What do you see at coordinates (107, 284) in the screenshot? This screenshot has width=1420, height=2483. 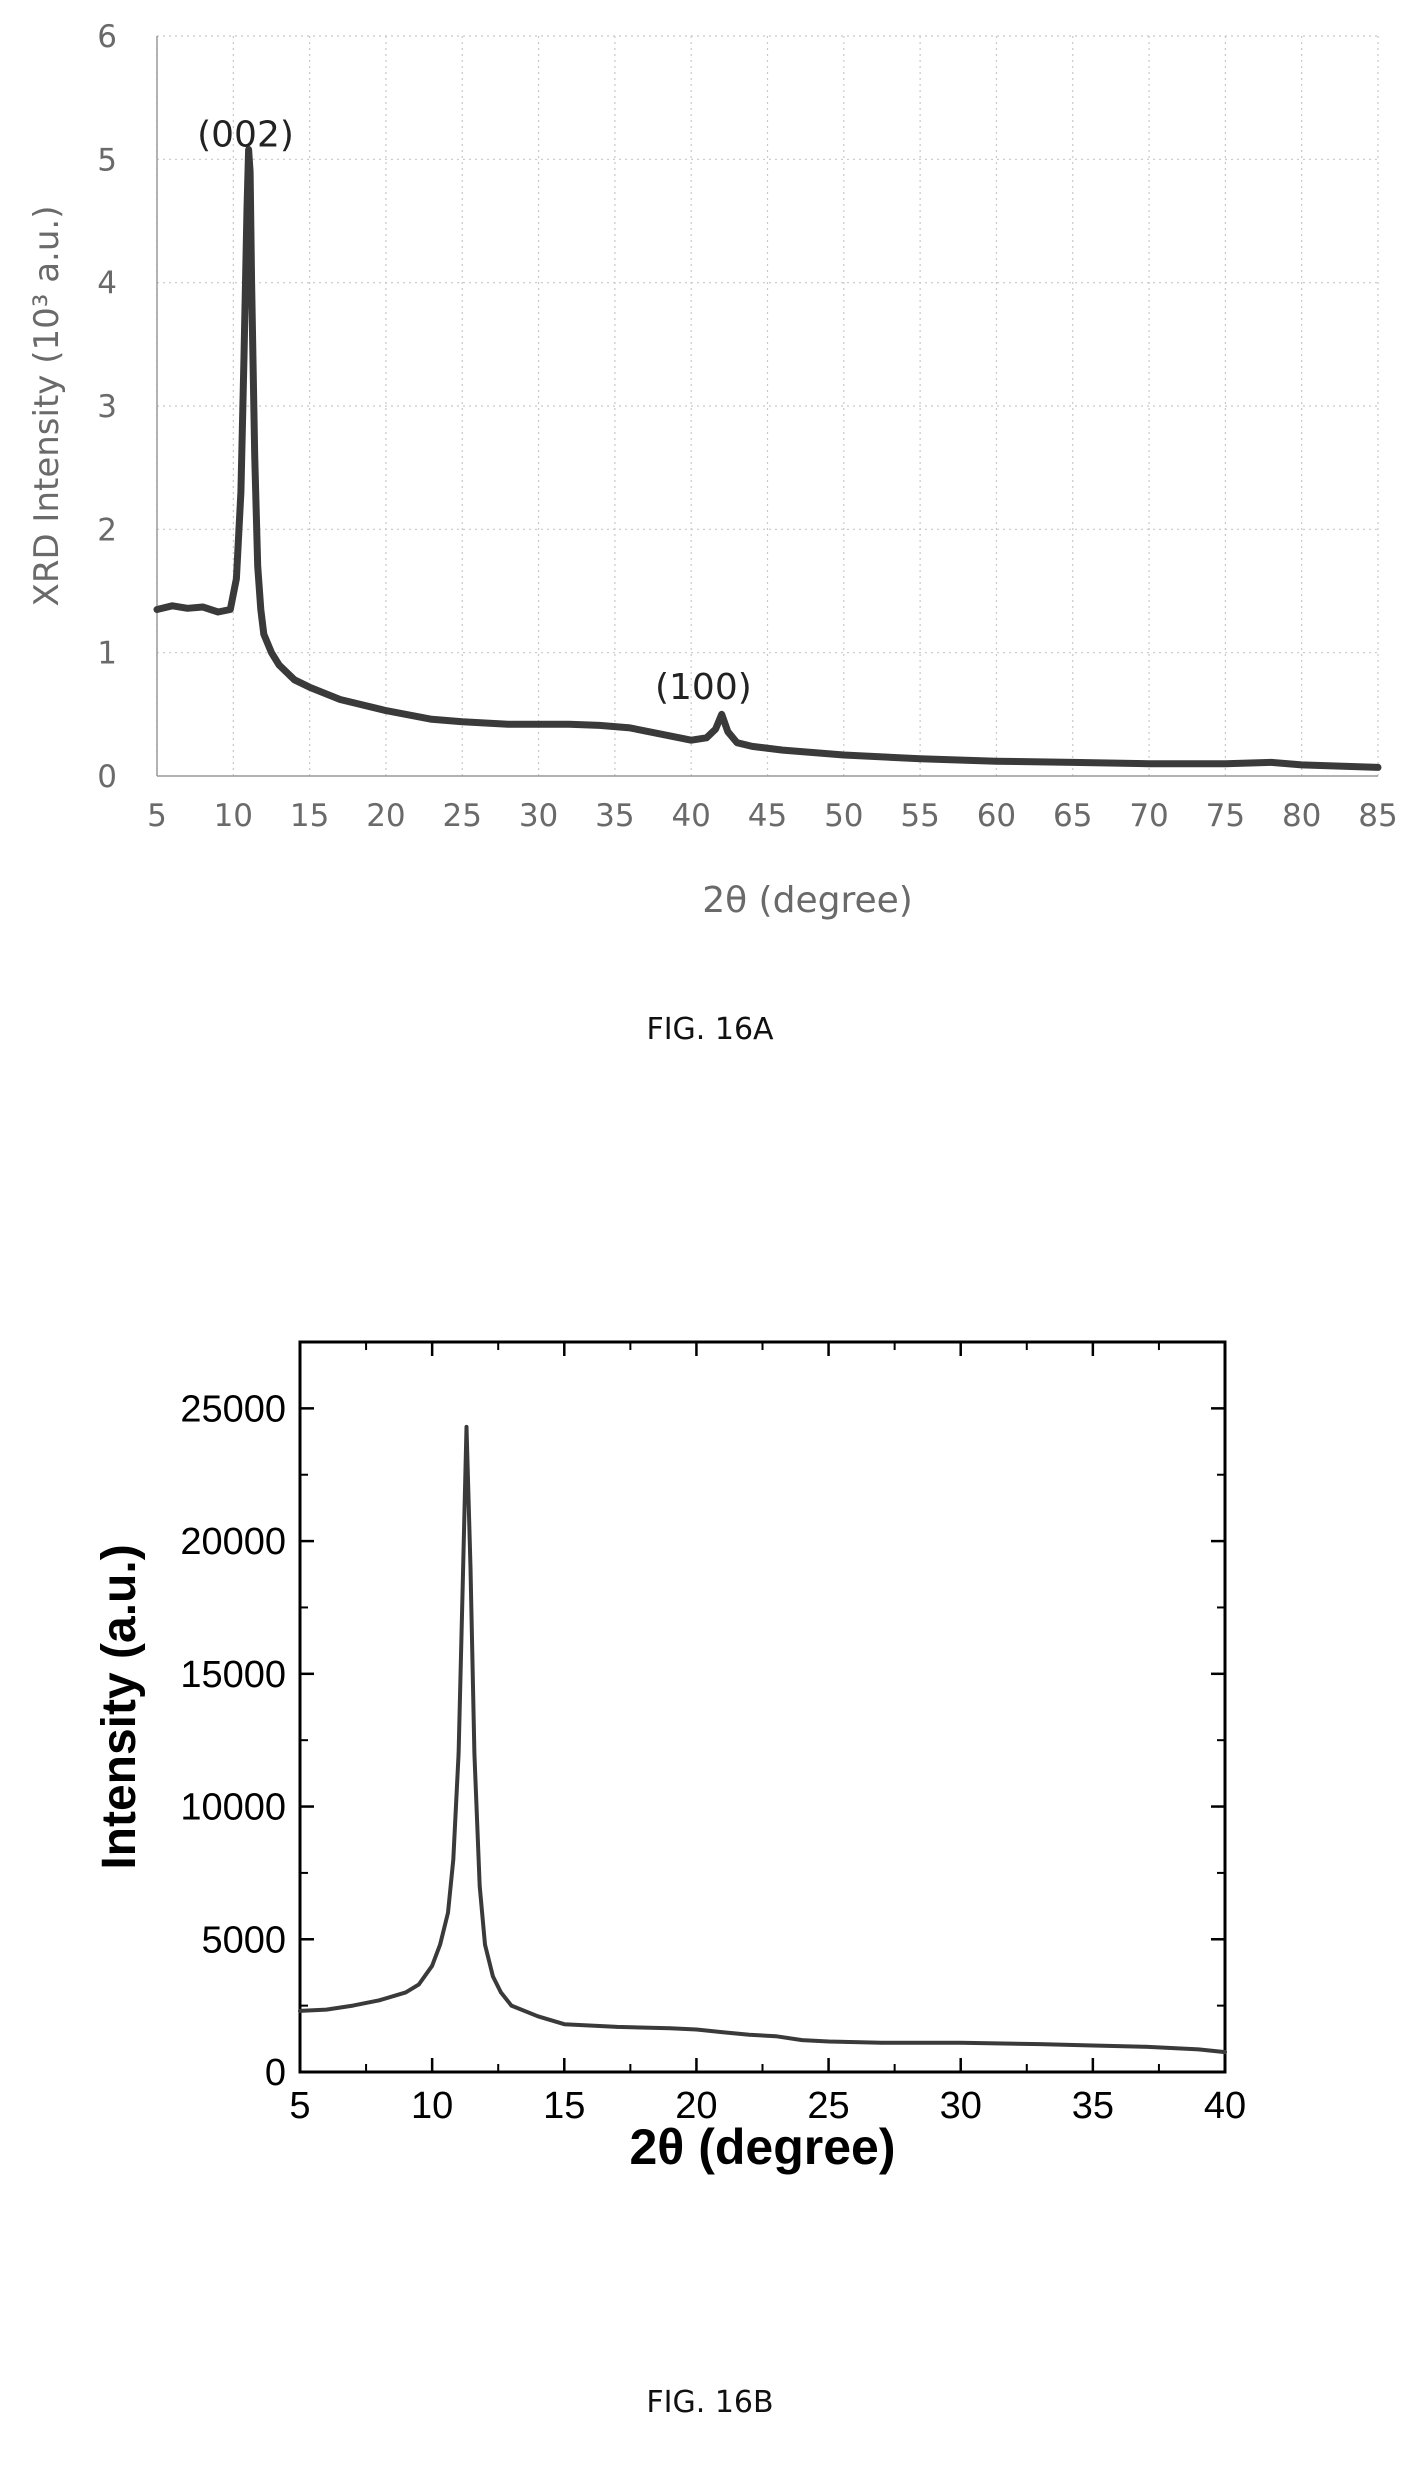 I see `y-tick-label: 4` at bounding box center [107, 284].